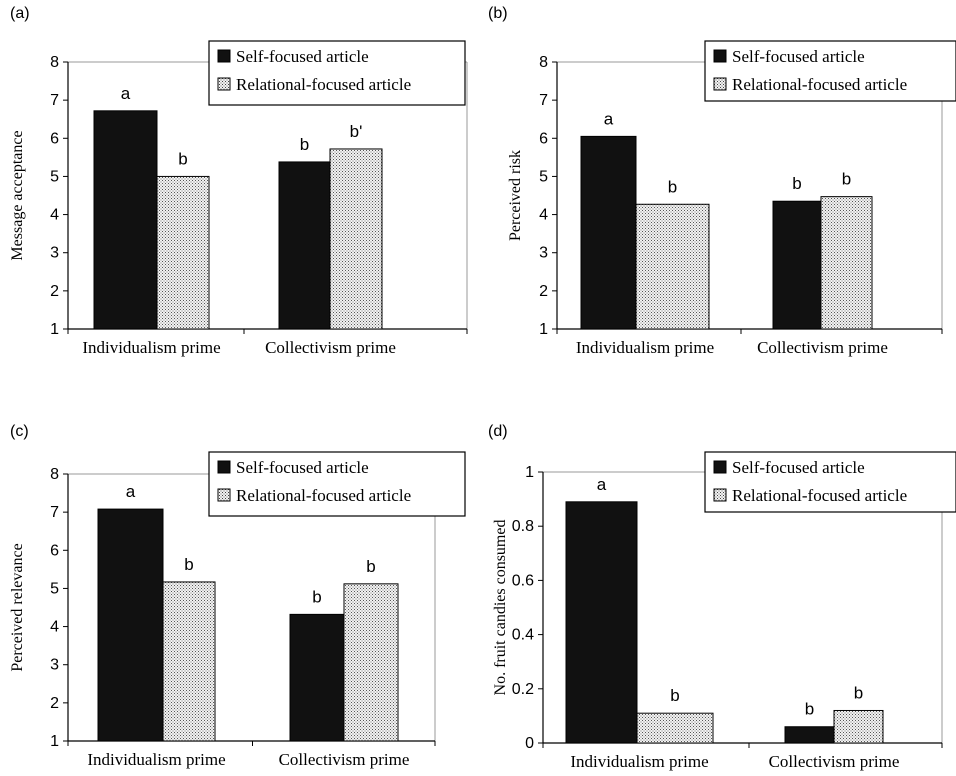  What do you see at coordinates (498, 431) in the screenshot?
I see `panel-label: (d)` at bounding box center [498, 431].